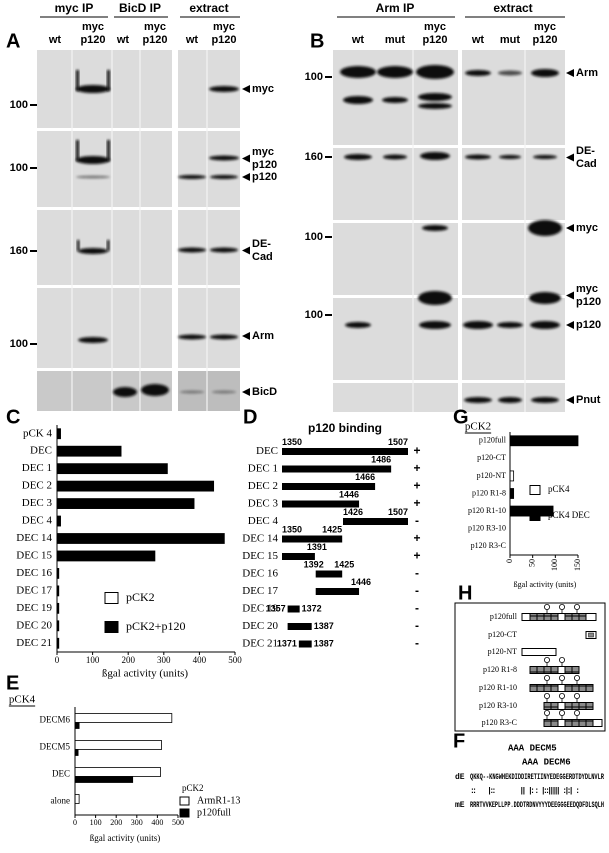  Describe the element at coordinates (502, 651) in the screenshot. I see `construct-label: p120-NT` at that location.